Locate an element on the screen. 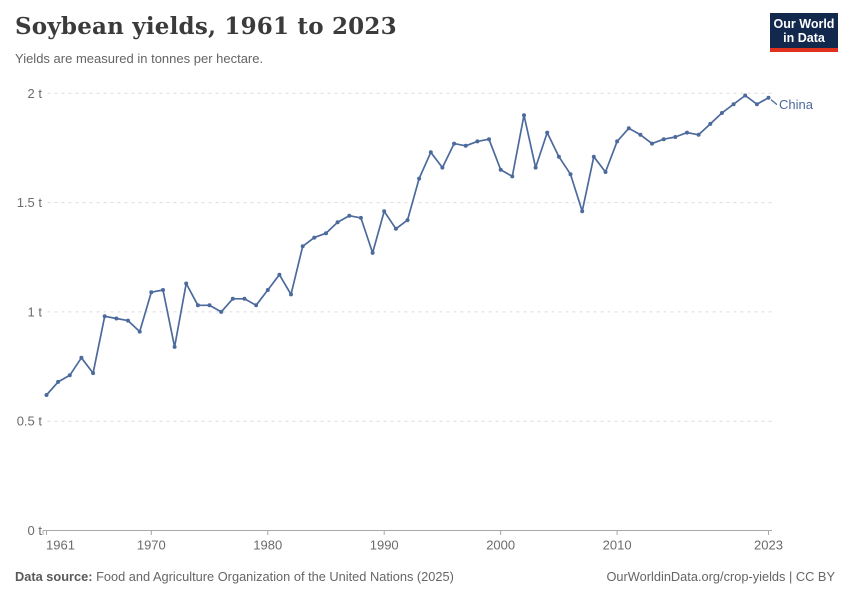 The image size is (850, 600). x-axis-tick-label: 2010 is located at coordinates (617, 545).